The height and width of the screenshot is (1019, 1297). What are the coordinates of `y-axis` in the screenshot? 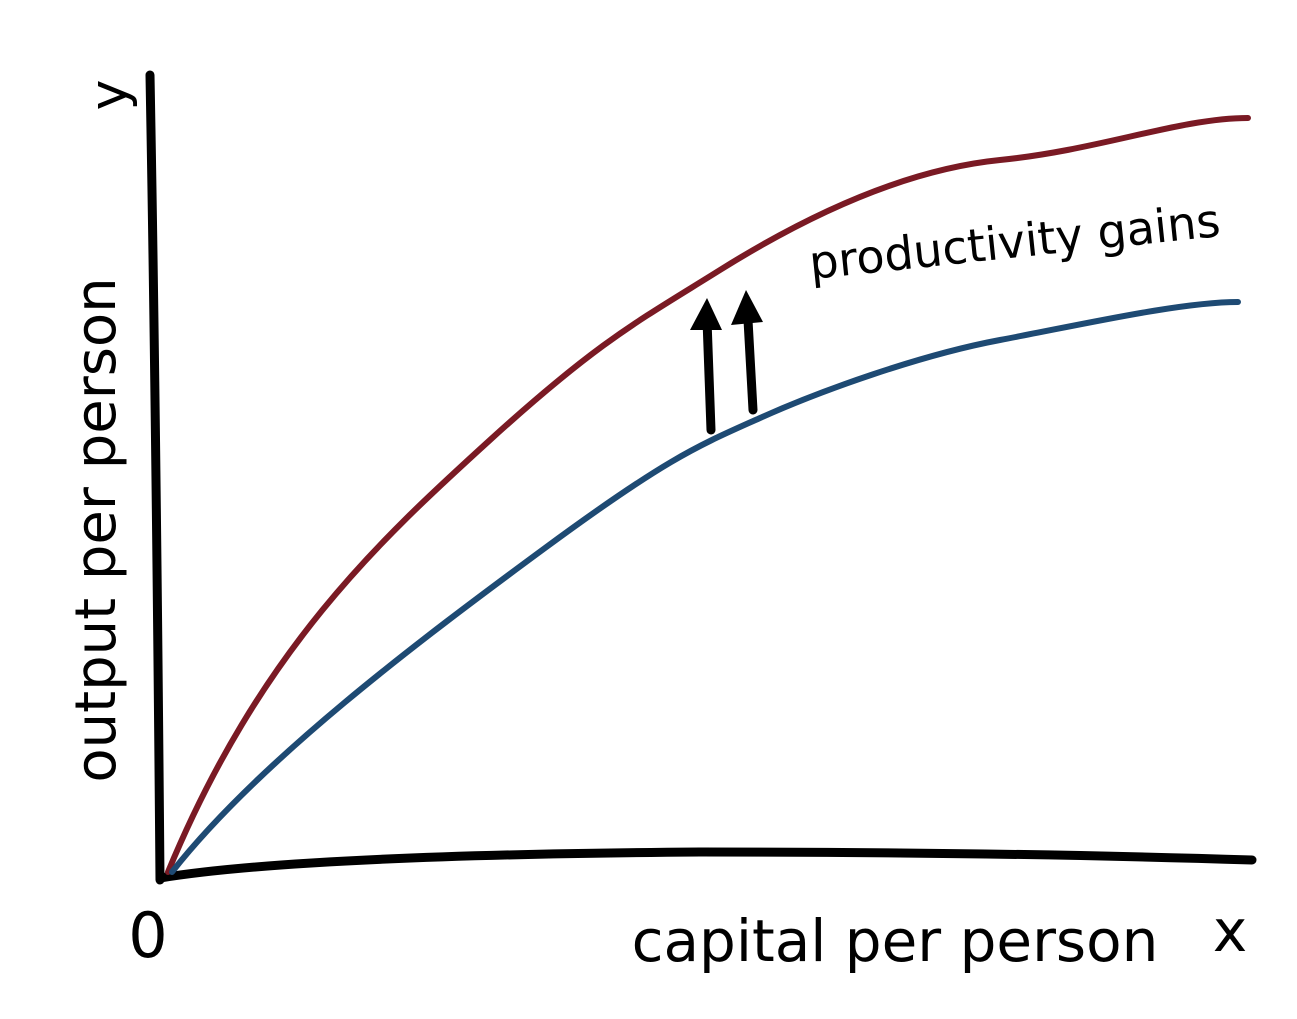 It's located at (155, 477).